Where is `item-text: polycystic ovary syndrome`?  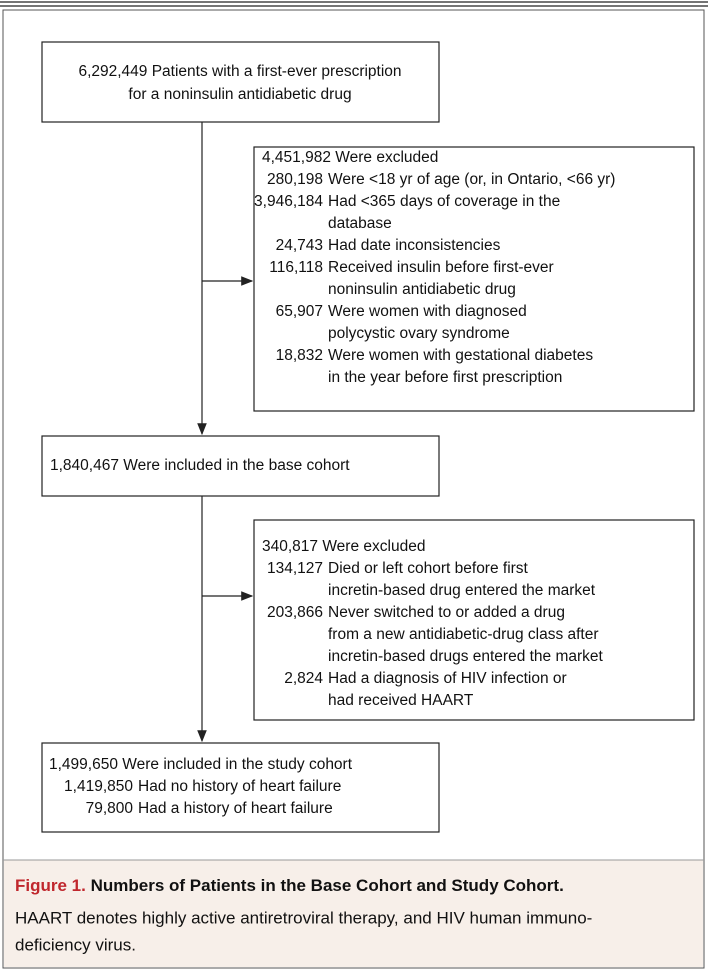 item-text: polycystic ovary syndrome is located at coordinates (419, 333).